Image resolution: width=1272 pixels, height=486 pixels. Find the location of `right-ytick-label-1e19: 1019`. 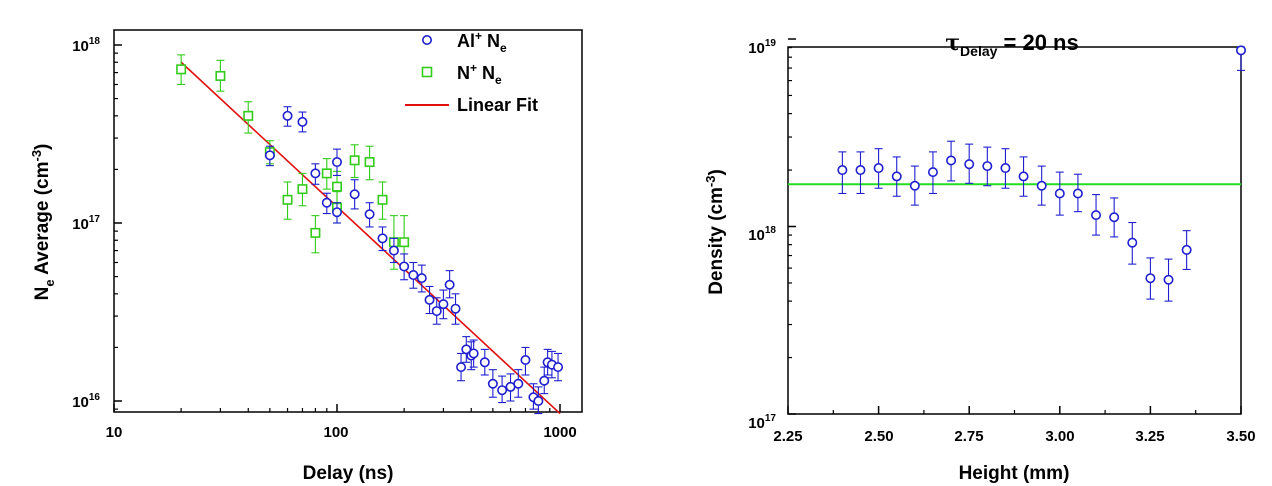

right-ytick-label-1e19: 1019 is located at coordinates (762, 47).